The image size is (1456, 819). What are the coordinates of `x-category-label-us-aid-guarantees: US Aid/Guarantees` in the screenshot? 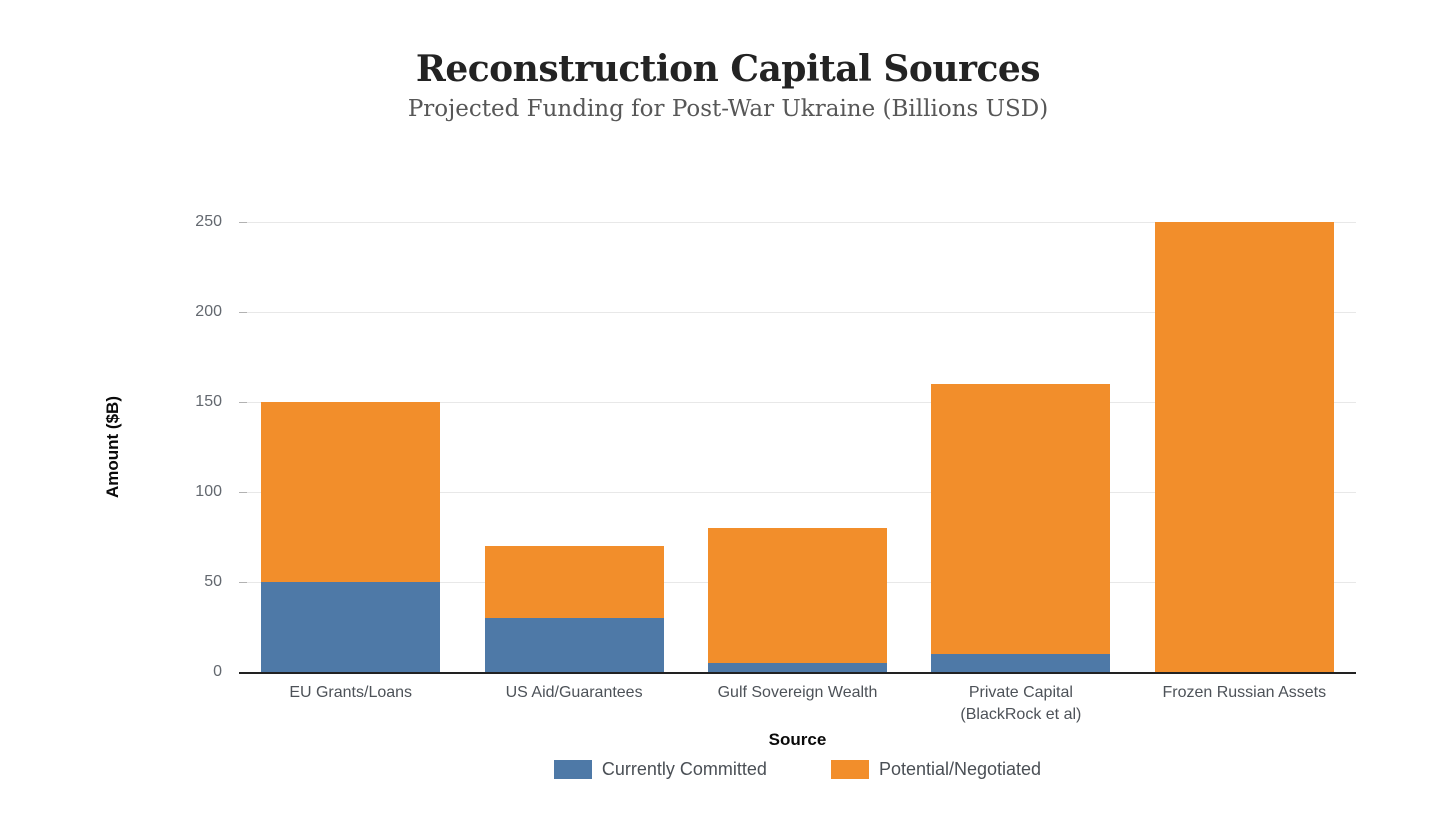 It's located at (574, 692).